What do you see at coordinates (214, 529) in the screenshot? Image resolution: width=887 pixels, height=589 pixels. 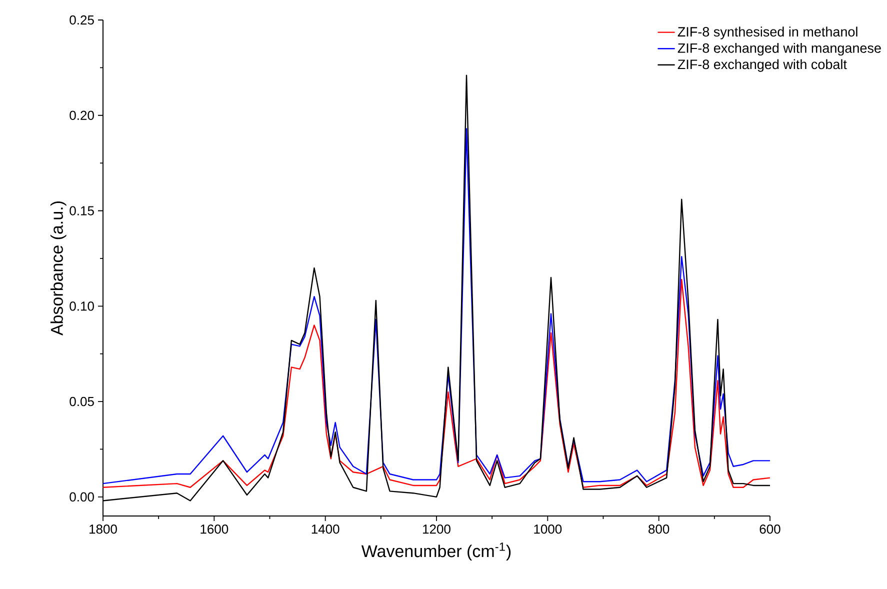 I see `x-tick-label: 1600` at bounding box center [214, 529].